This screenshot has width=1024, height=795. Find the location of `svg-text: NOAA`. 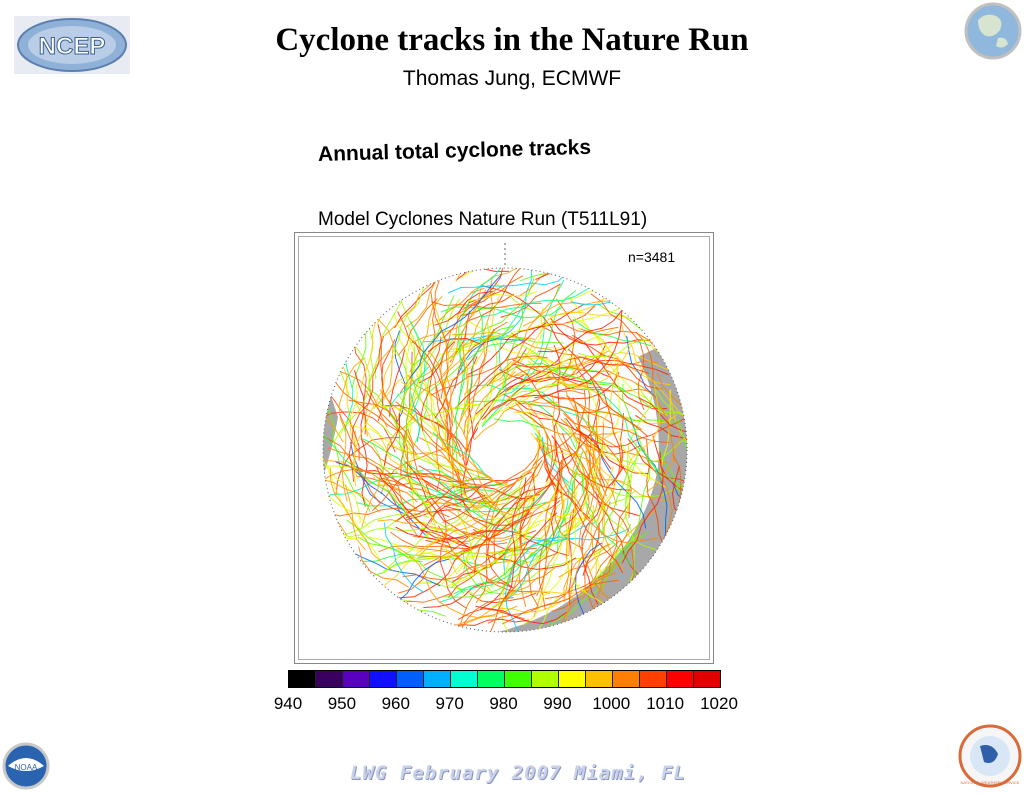

svg-text: NOAA is located at coordinates (26, 767).